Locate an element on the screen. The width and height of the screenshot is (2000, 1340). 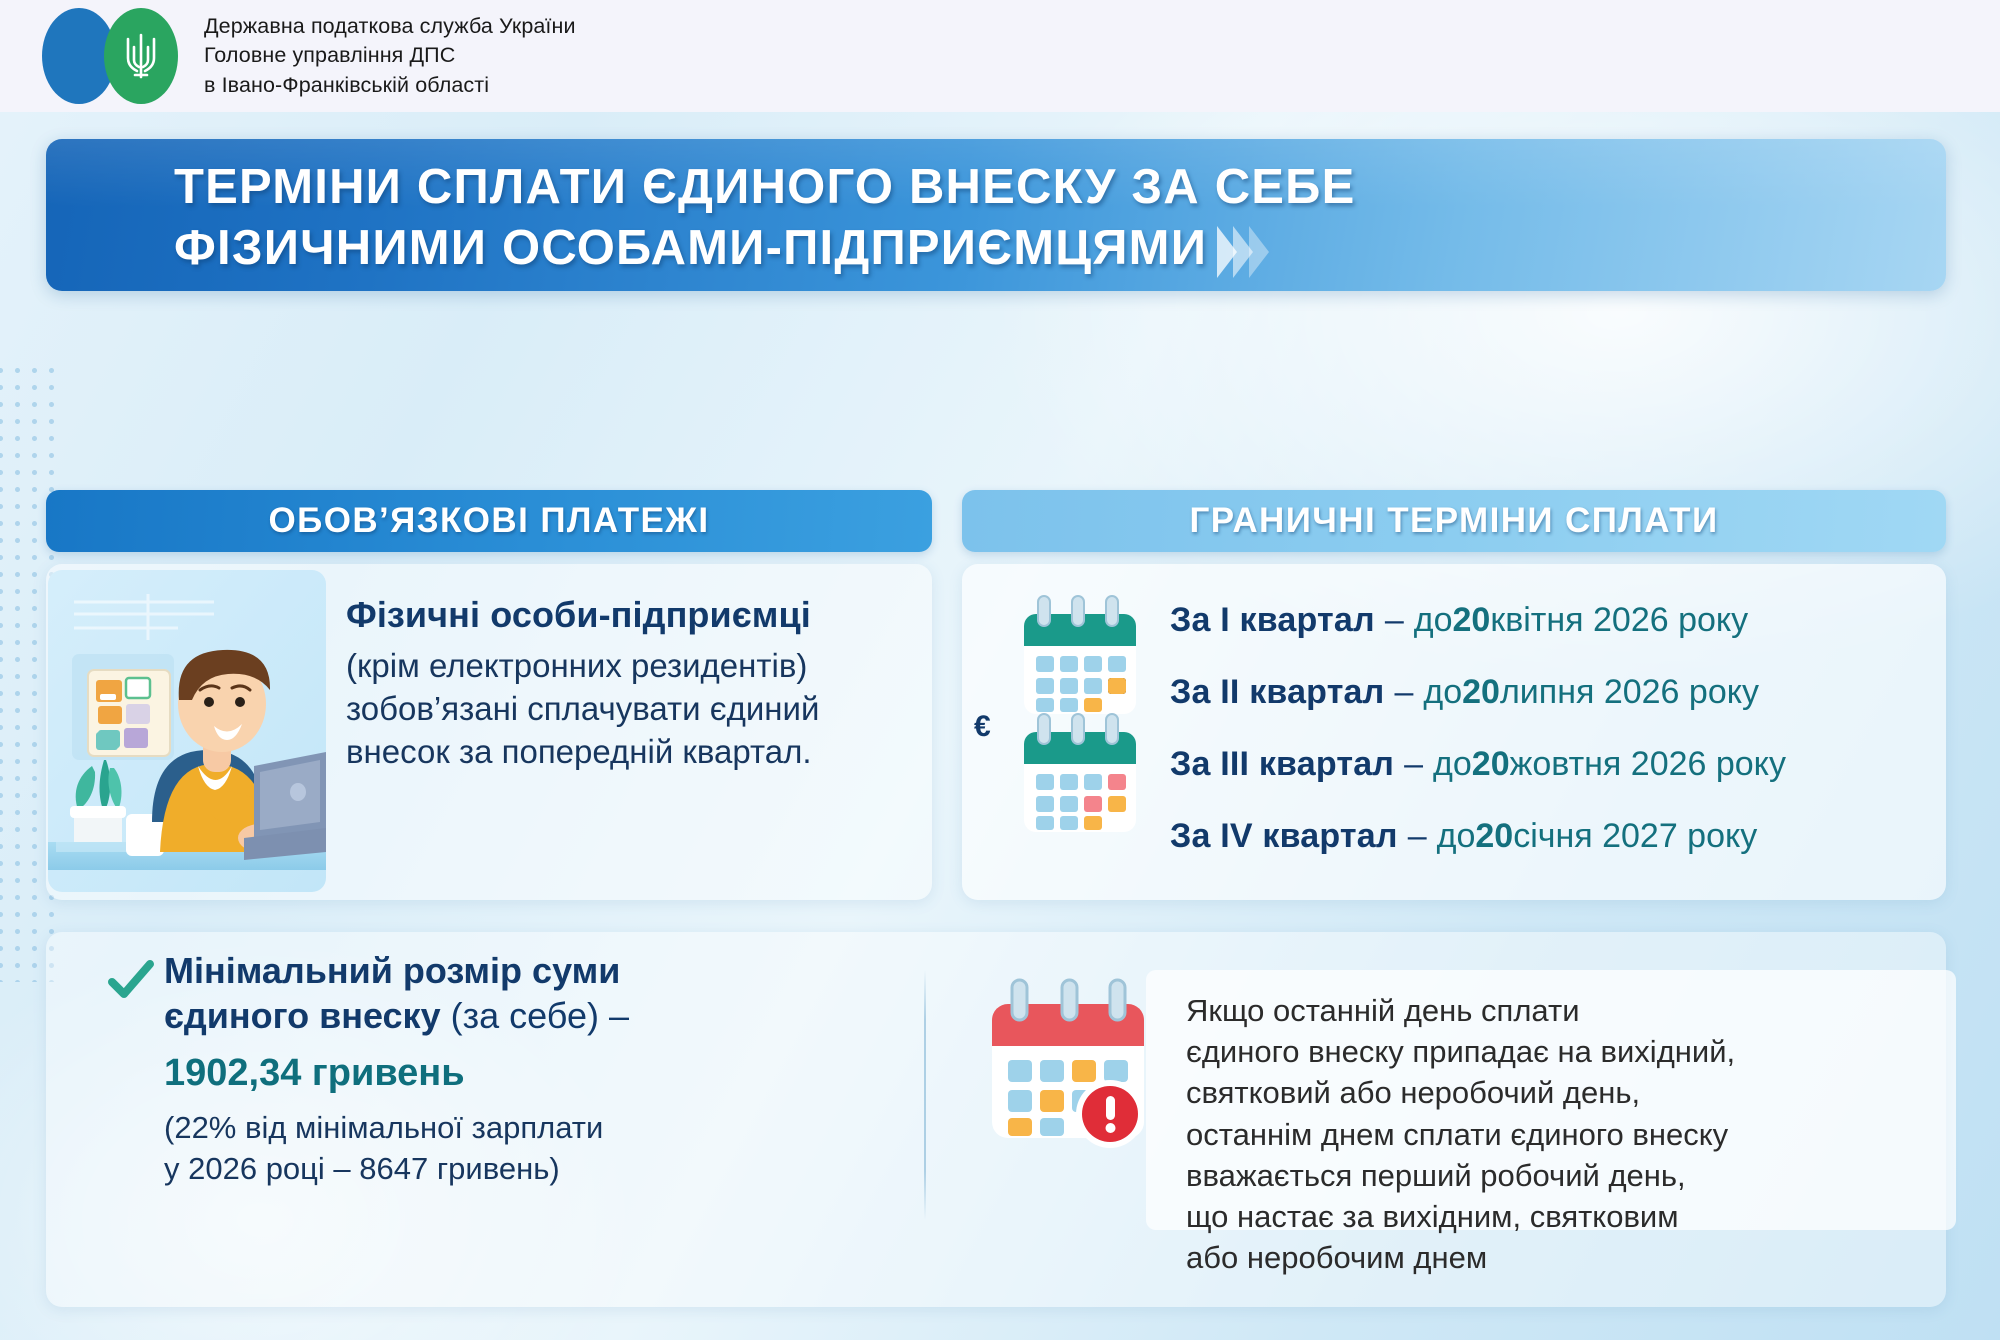
check-icon is located at coordinates (131, 983).